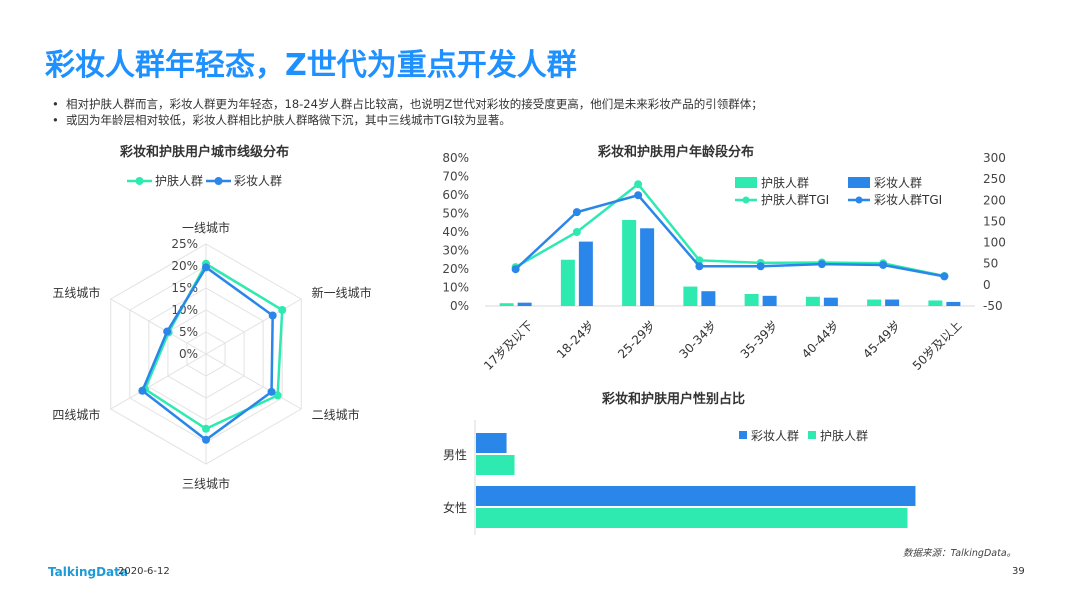 The width and height of the screenshot is (1066, 599). What do you see at coordinates (960, 553) in the screenshot?
I see `data-source: 数据来源：TalkingData。` at bounding box center [960, 553].